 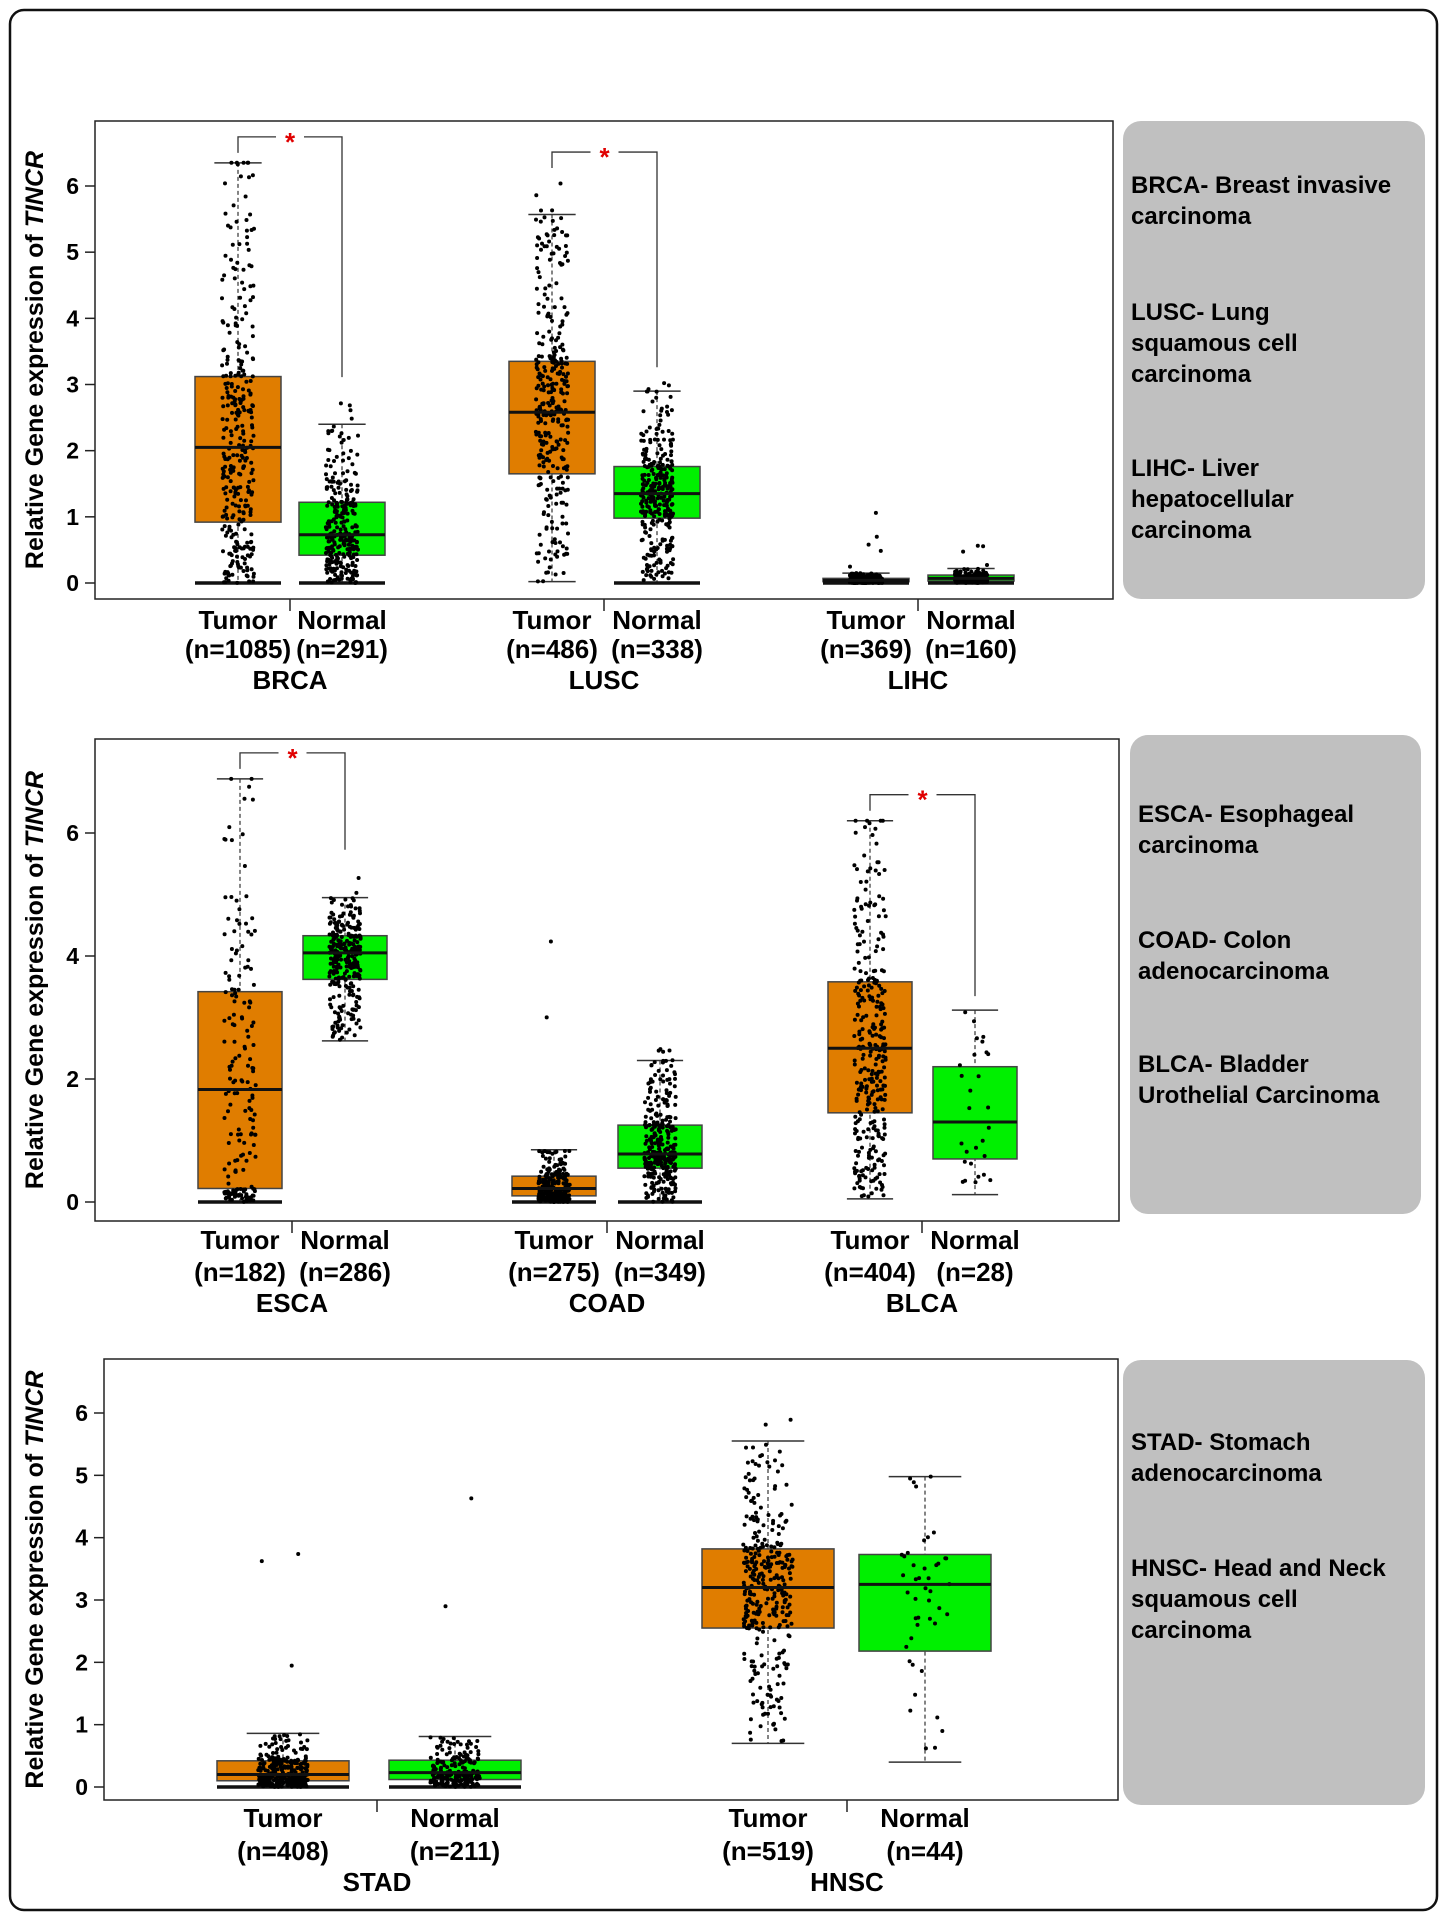 I want to click on group-coad: Tumor(n=275)Normal(n=349)COAD, so click(x=607, y=1128).